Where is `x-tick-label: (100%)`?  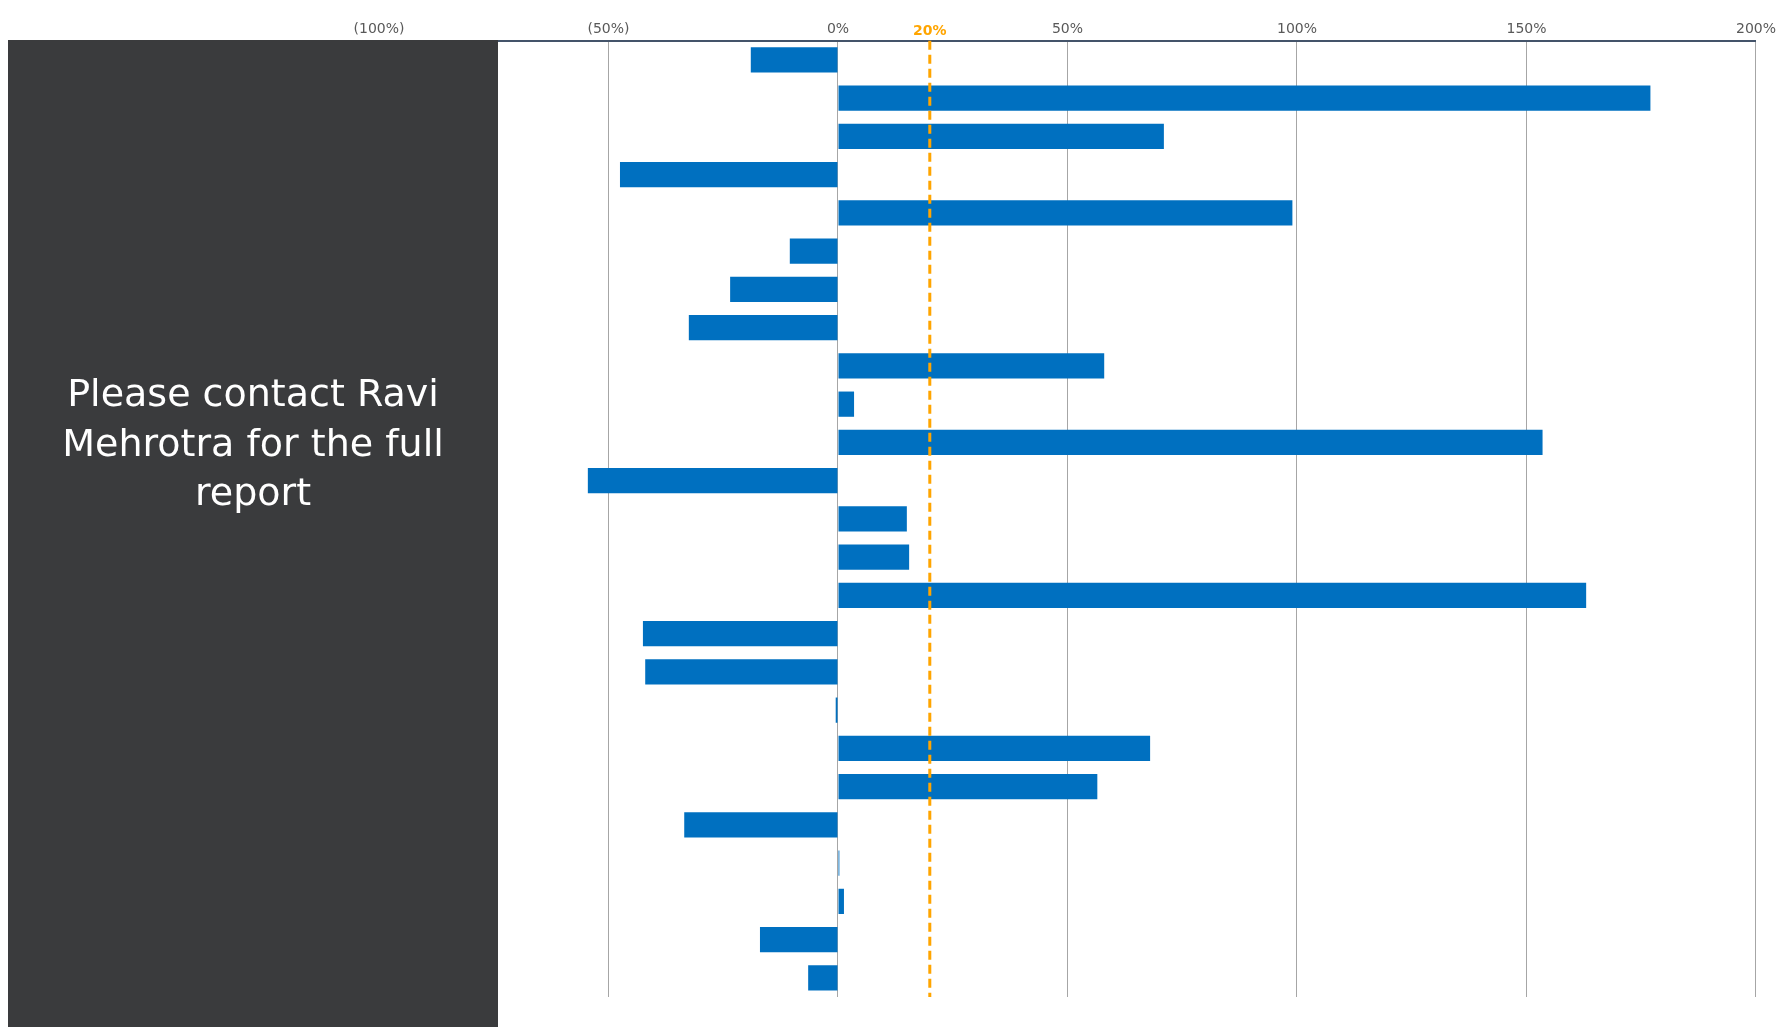
x-tick-label: (100%) is located at coordinates (379, 28).